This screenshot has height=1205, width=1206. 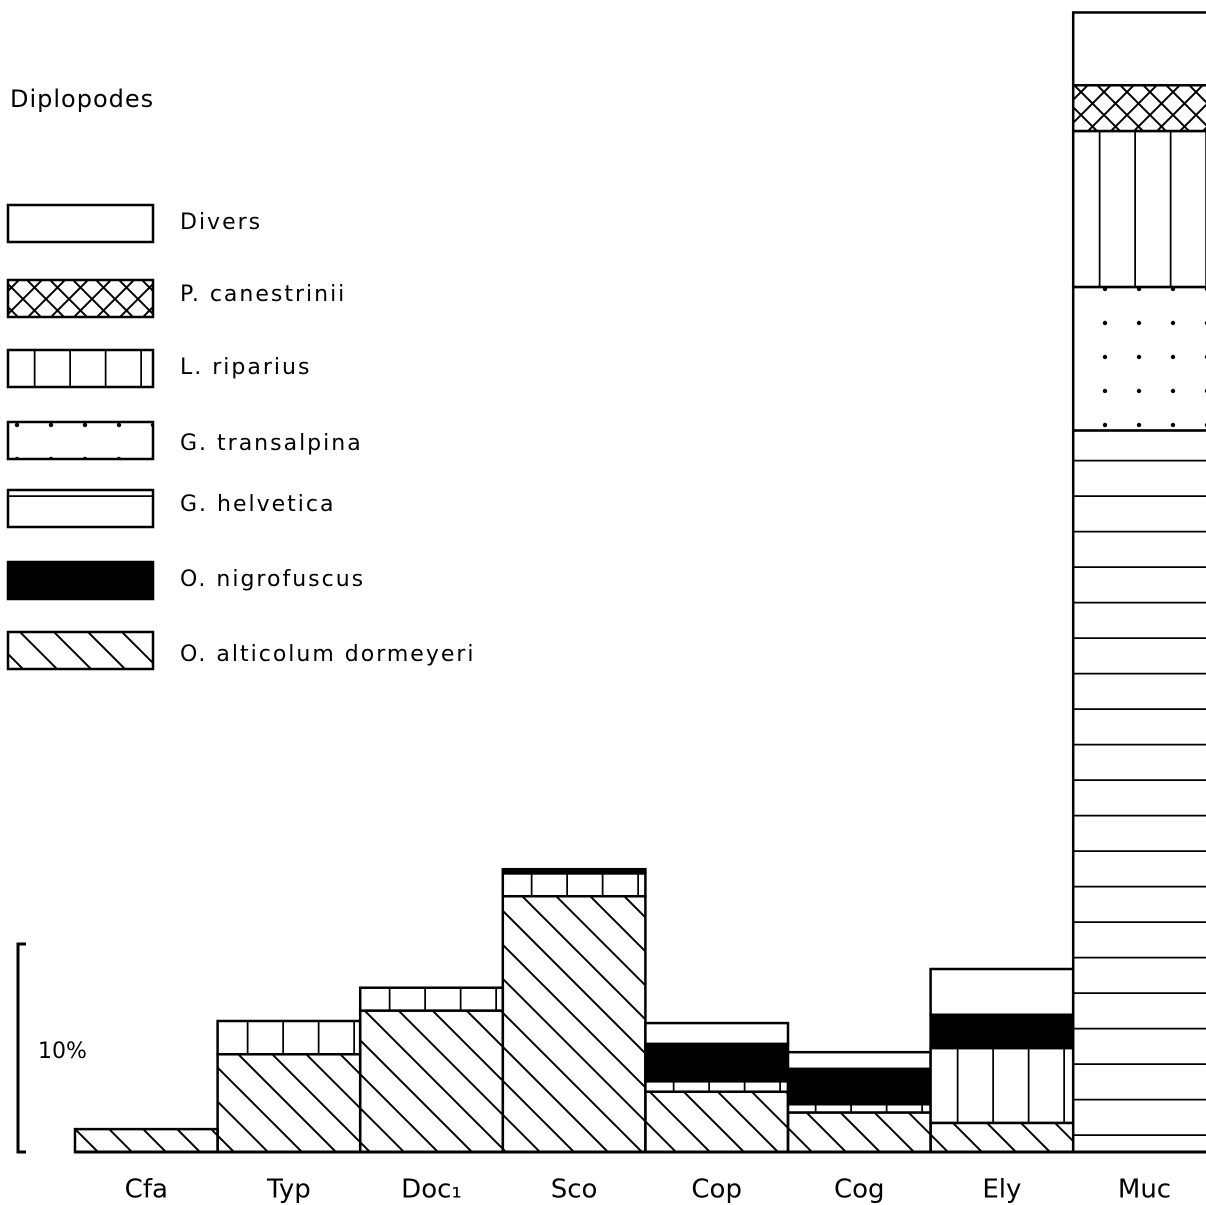 What do you see at coordinates (328, 654) in the screenshot?
I see `legend-label: O. alticolum dormeyeri` at bounding box center [328, 654].